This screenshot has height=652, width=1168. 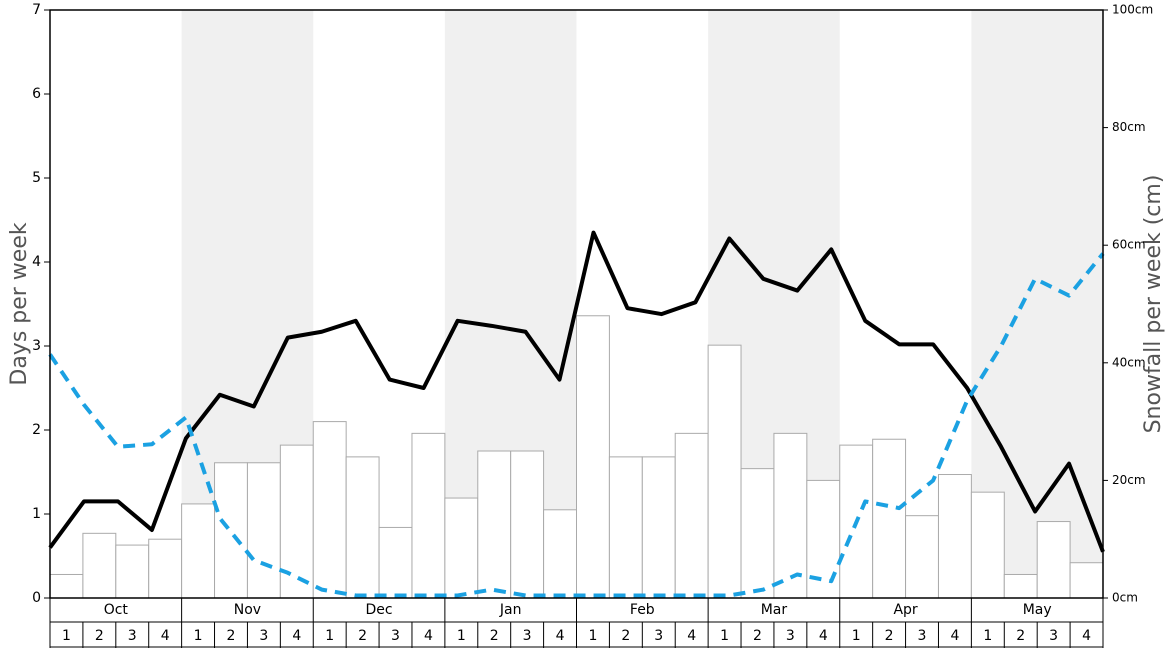 What do you see at coordinates (642, 610) in the screenshot?
I see `month-label: Feb` at bounding box center [642, 610].